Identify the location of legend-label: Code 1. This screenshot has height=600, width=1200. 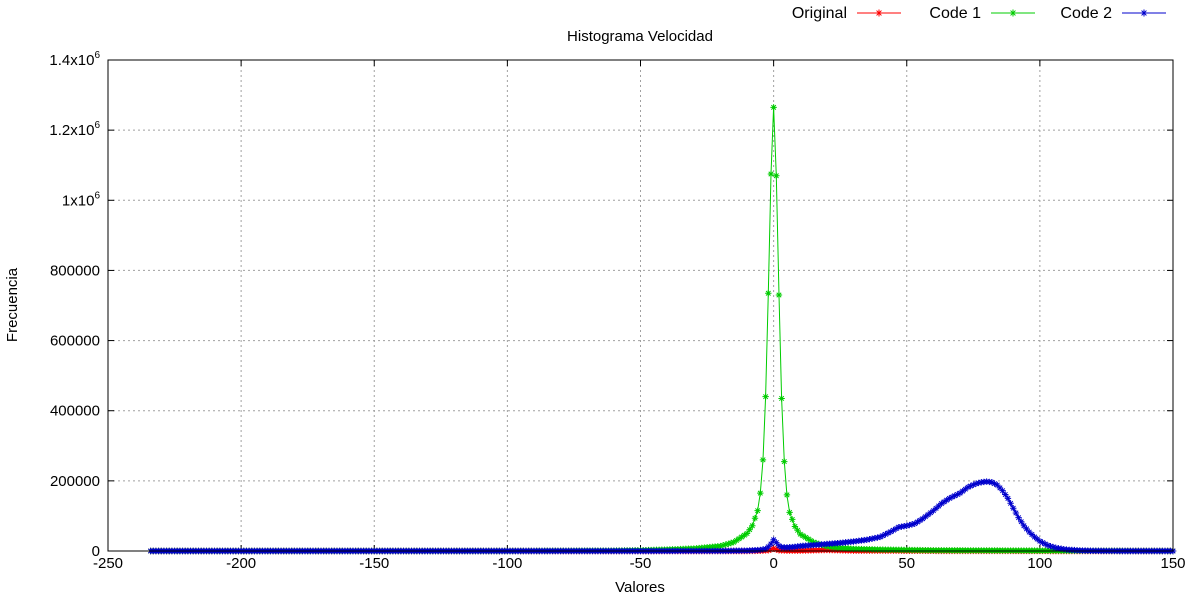
(955, 13).